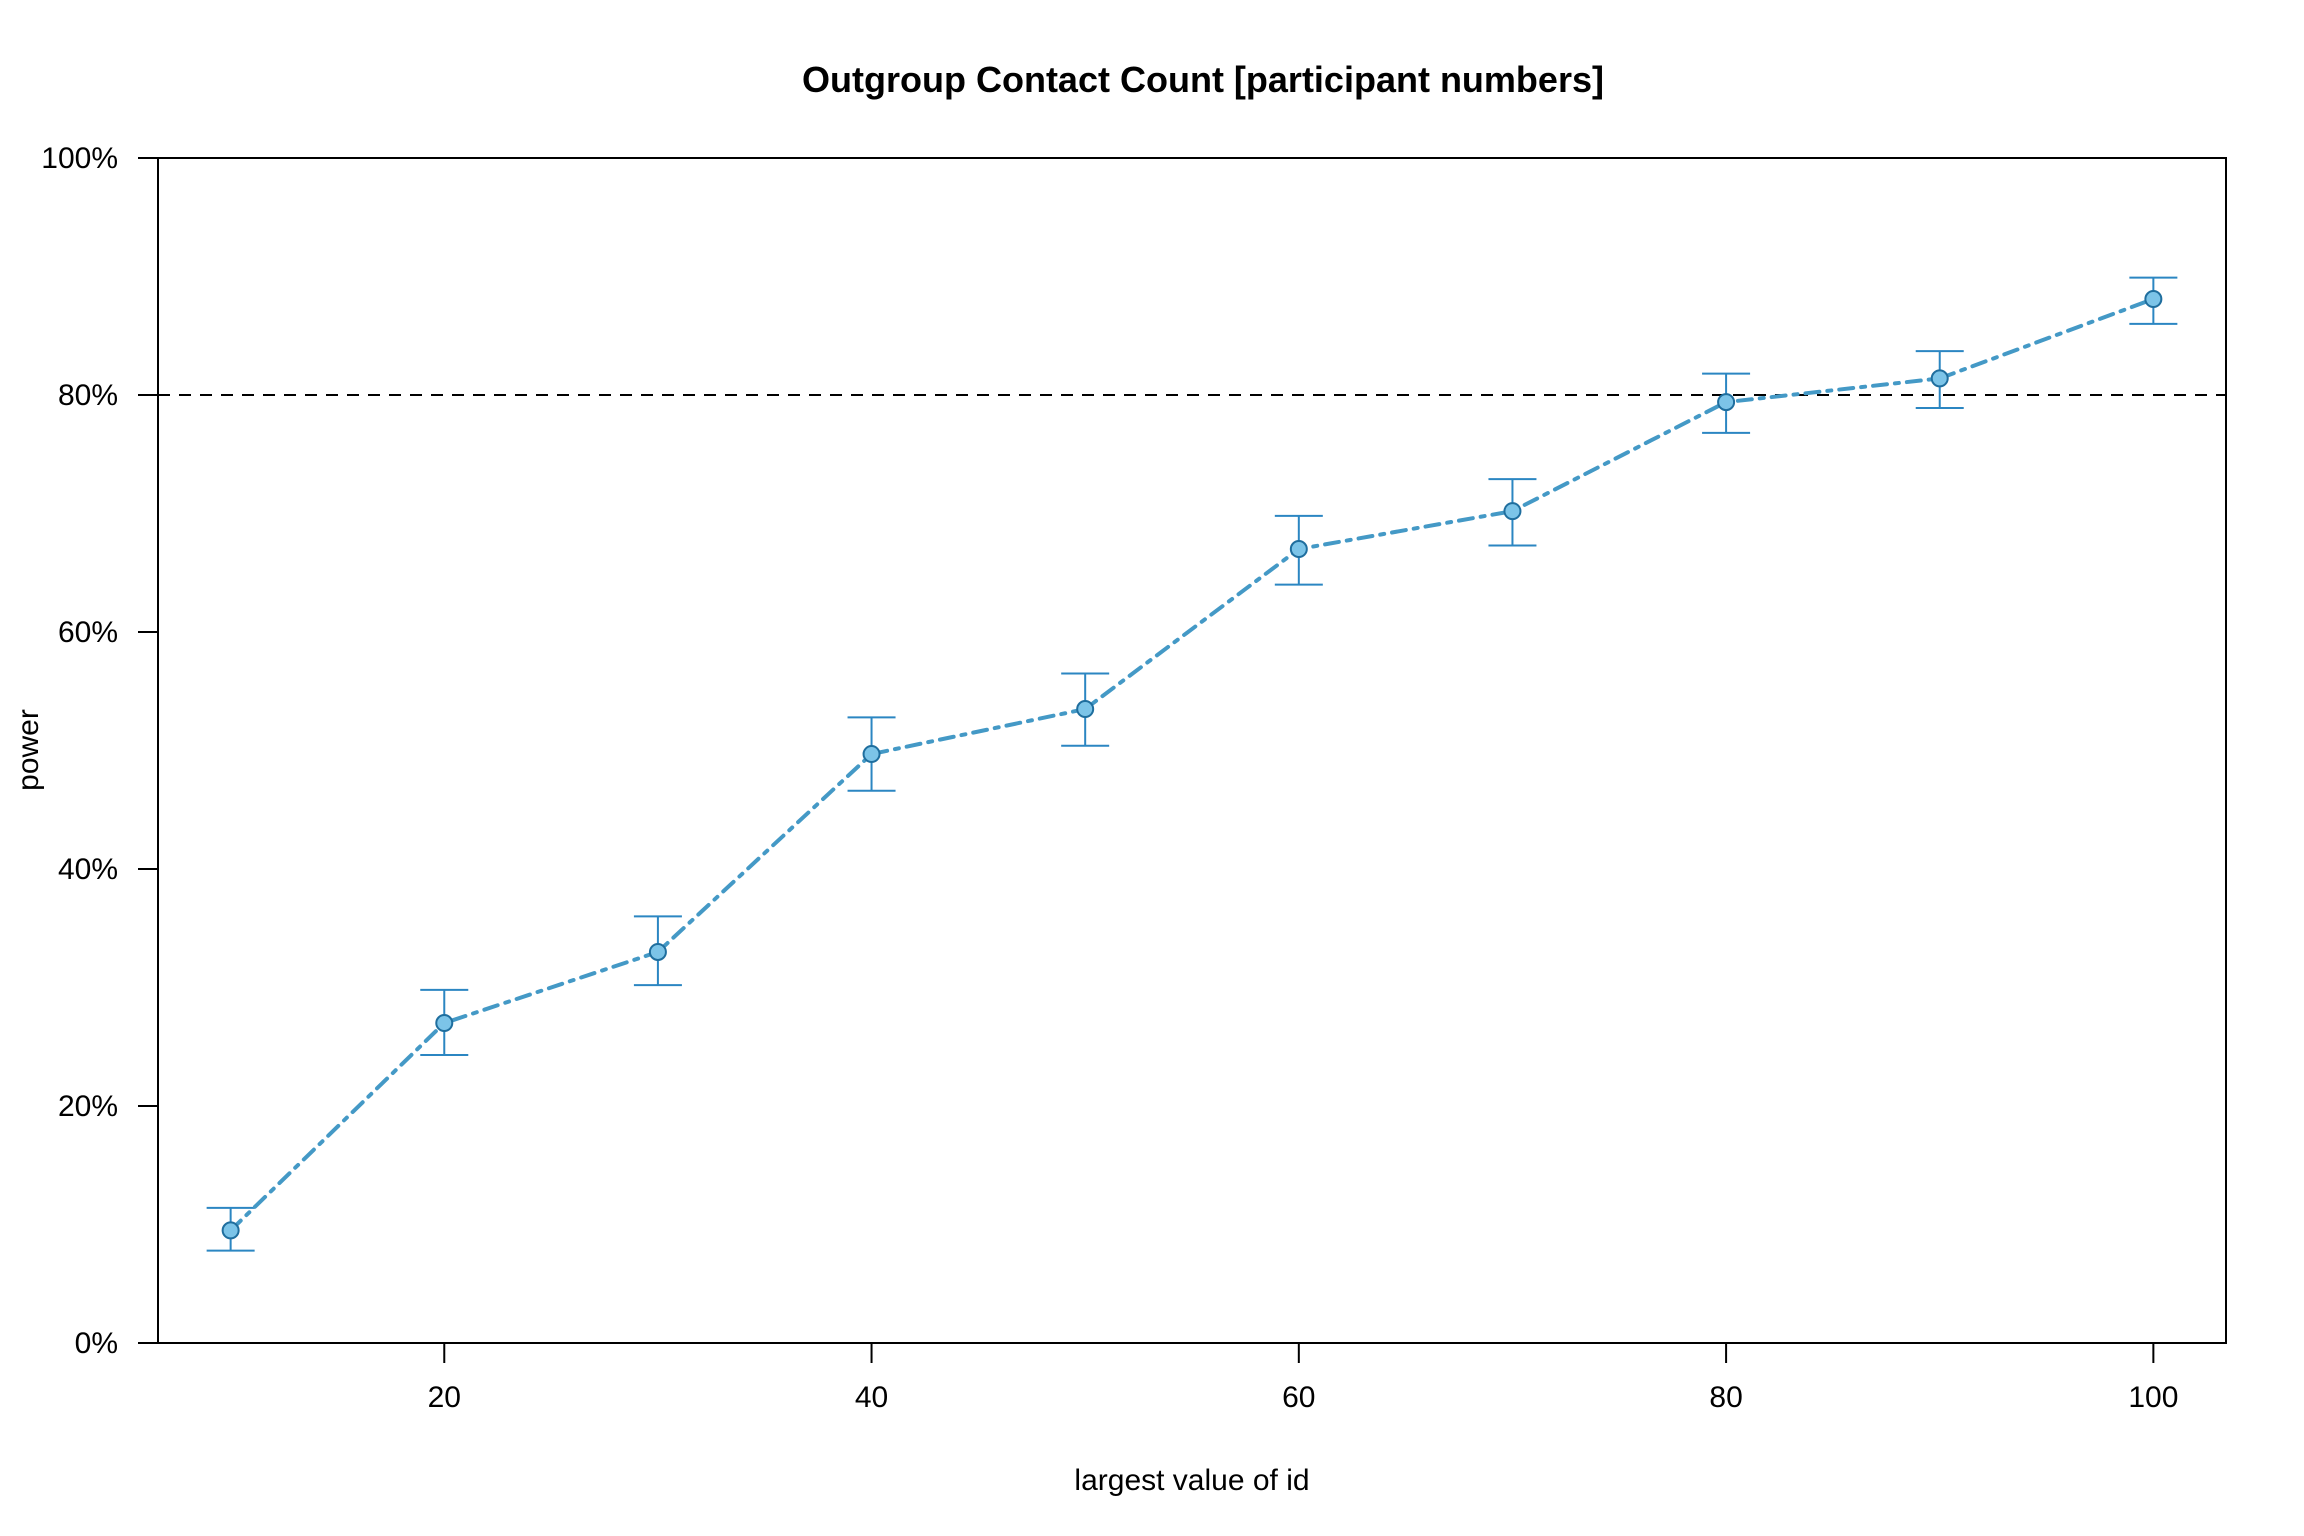 The height and width of the screenshot is (1536, 2304). I want to click on x-tick-label: 100, so click(2153, 1397).